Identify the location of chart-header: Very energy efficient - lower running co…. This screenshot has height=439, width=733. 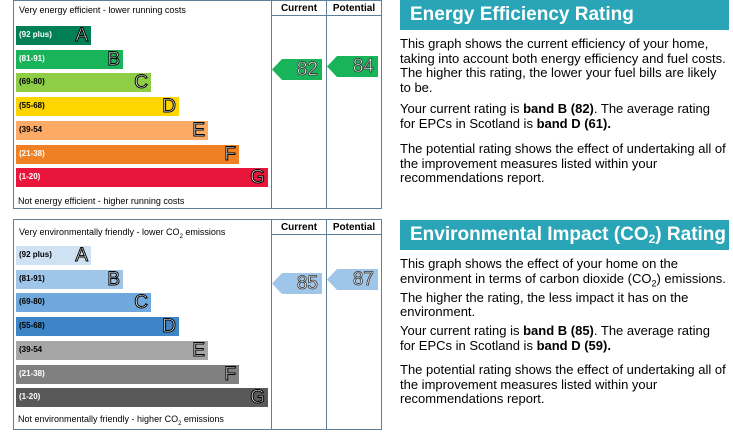
(102, 10).